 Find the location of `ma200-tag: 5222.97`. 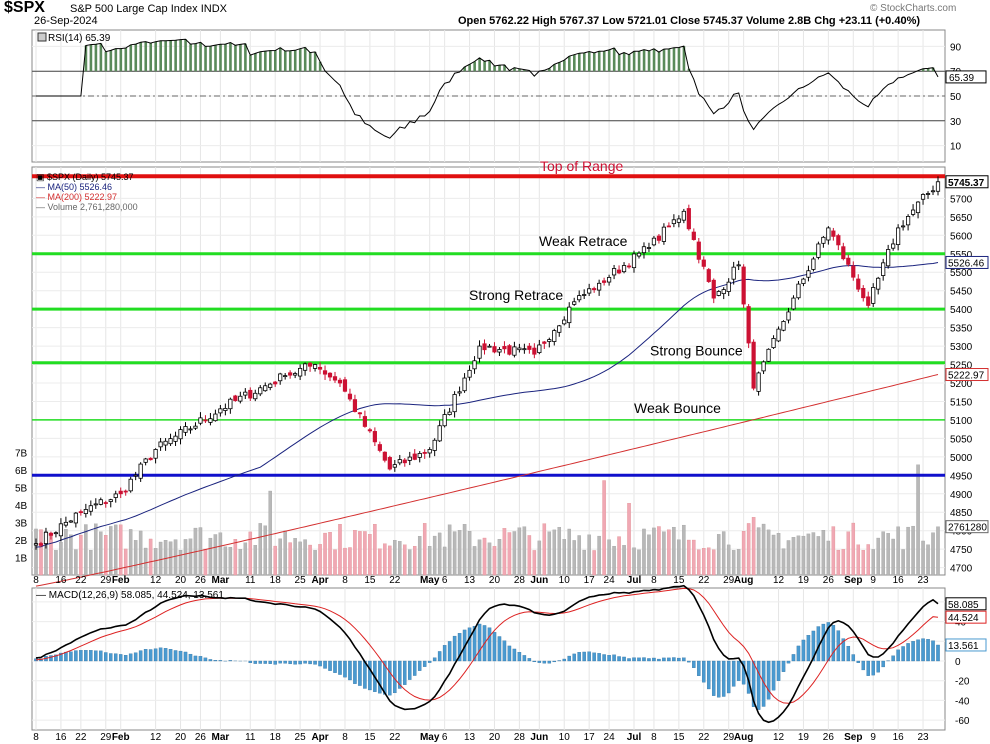

ma200-tag: 5222.97 is located at coordinates (966, 376).